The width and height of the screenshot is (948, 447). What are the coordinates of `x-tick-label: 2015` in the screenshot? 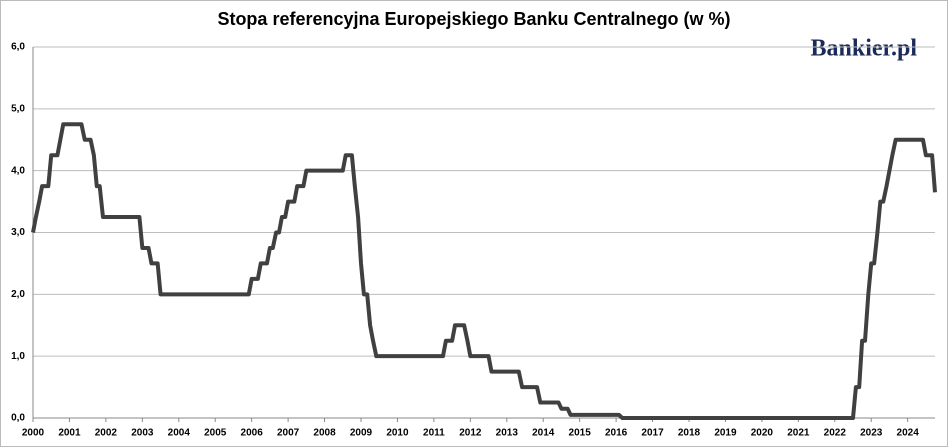 It's located at (580, 433).